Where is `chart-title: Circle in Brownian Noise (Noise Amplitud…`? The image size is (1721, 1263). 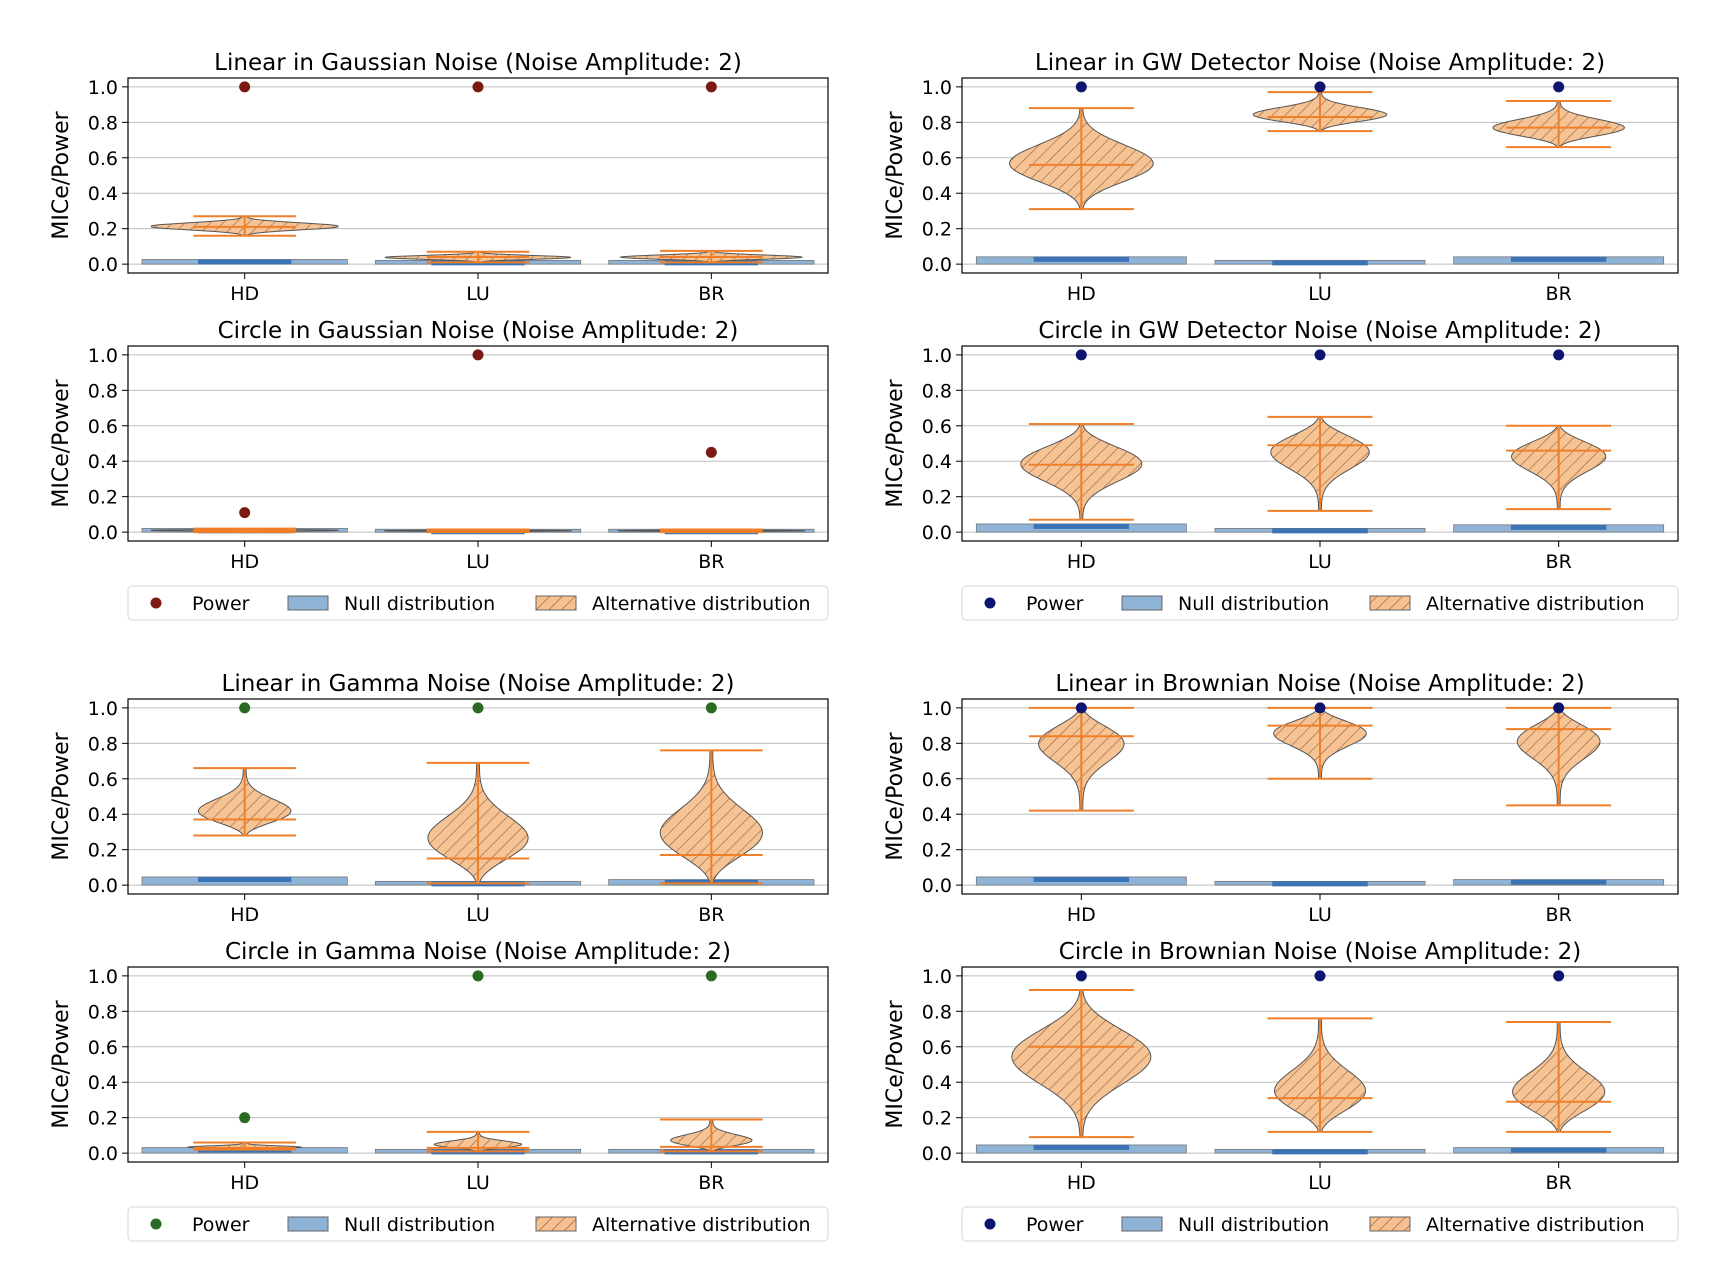
chart-title: Circle in Brownian Noise (Noise Amplitud… is located at coordinates (1320, 952).